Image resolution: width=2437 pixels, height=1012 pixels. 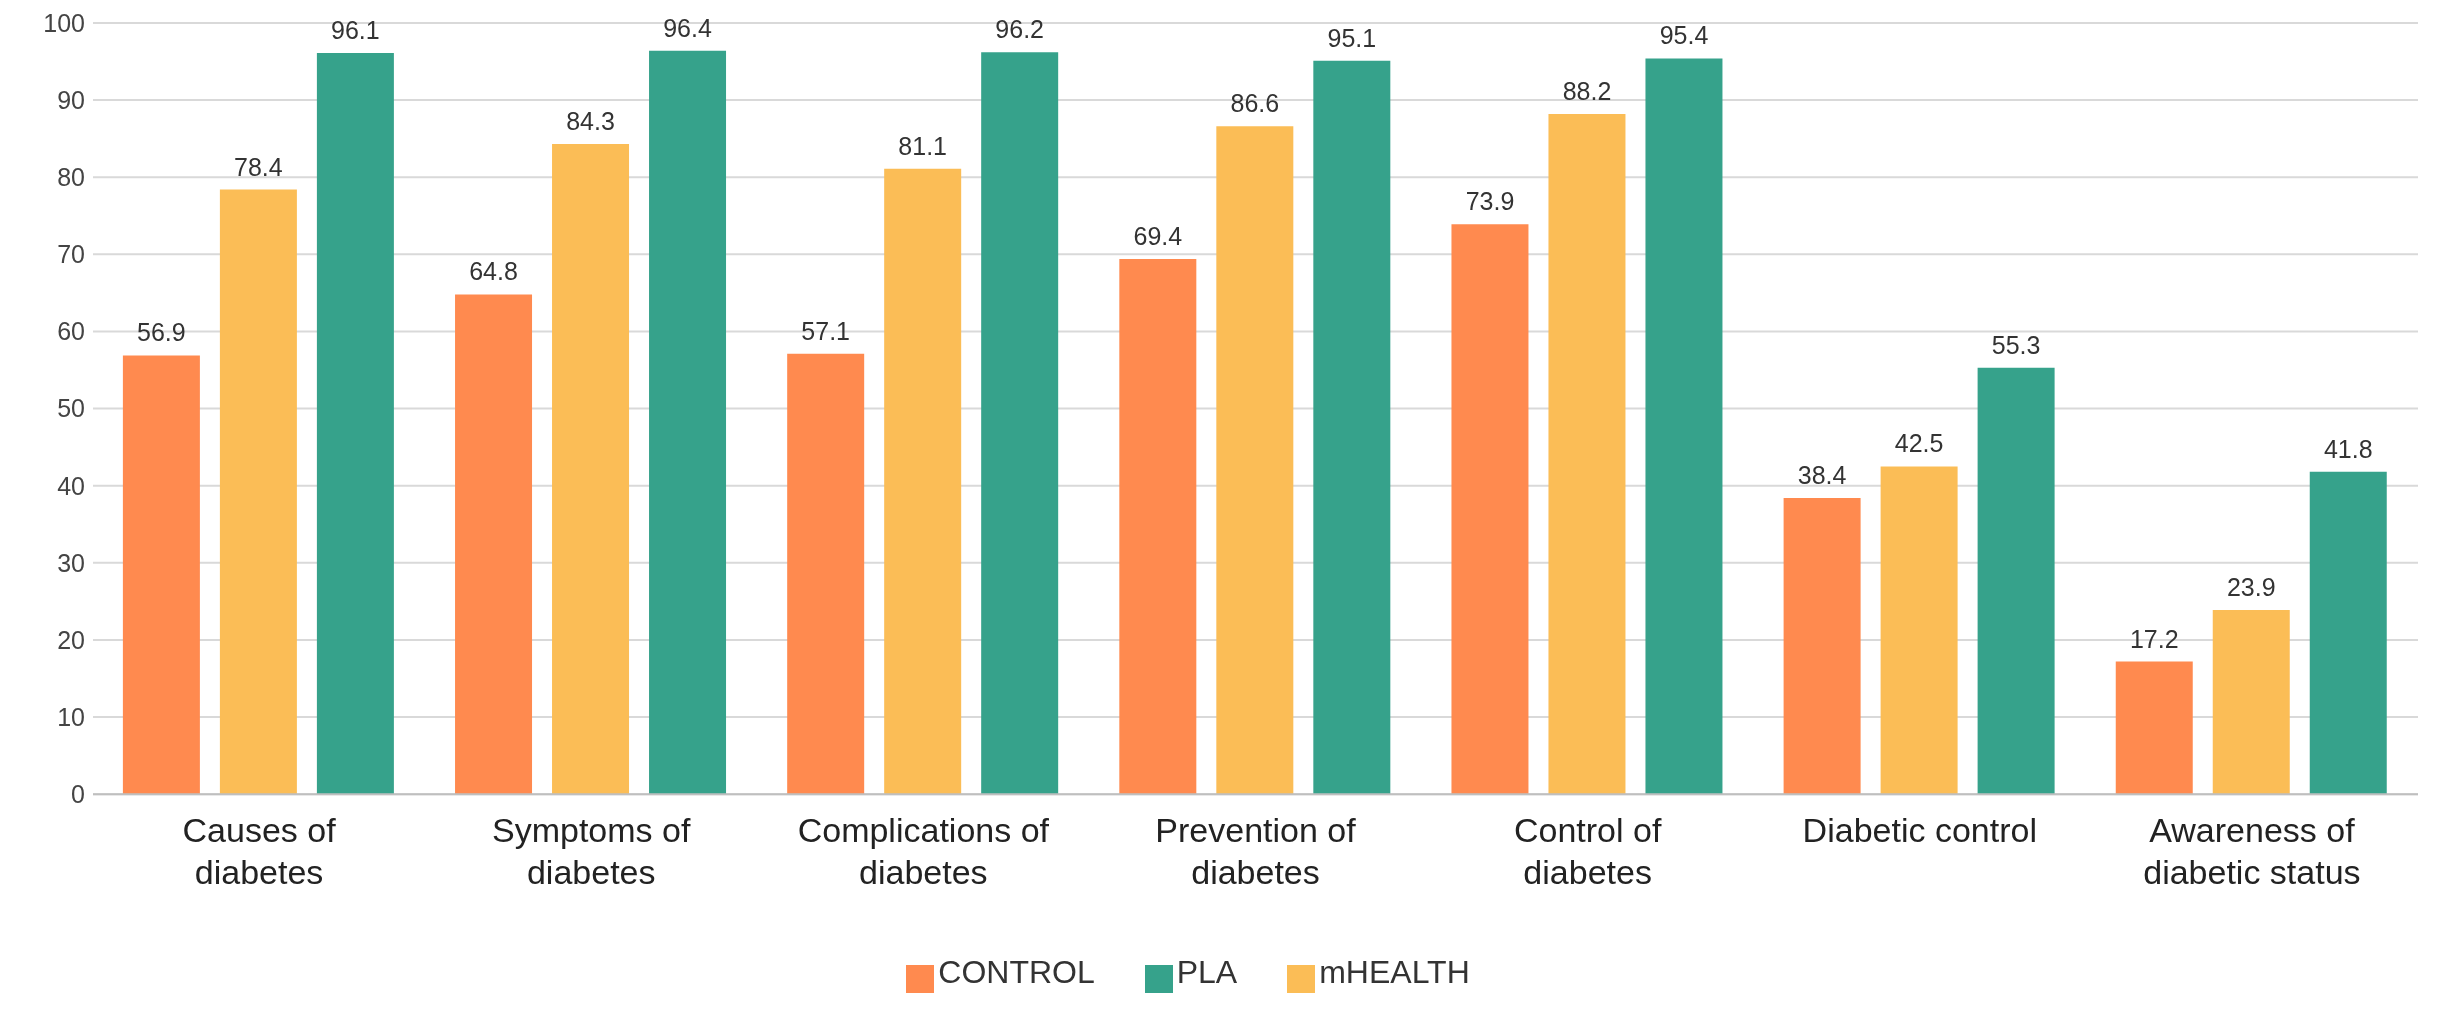 What do you see at coordinates (591, 851) in the screenshot?
I see `x-tick-label: Symptoms of diabetes` at bounding box center [591, 851].